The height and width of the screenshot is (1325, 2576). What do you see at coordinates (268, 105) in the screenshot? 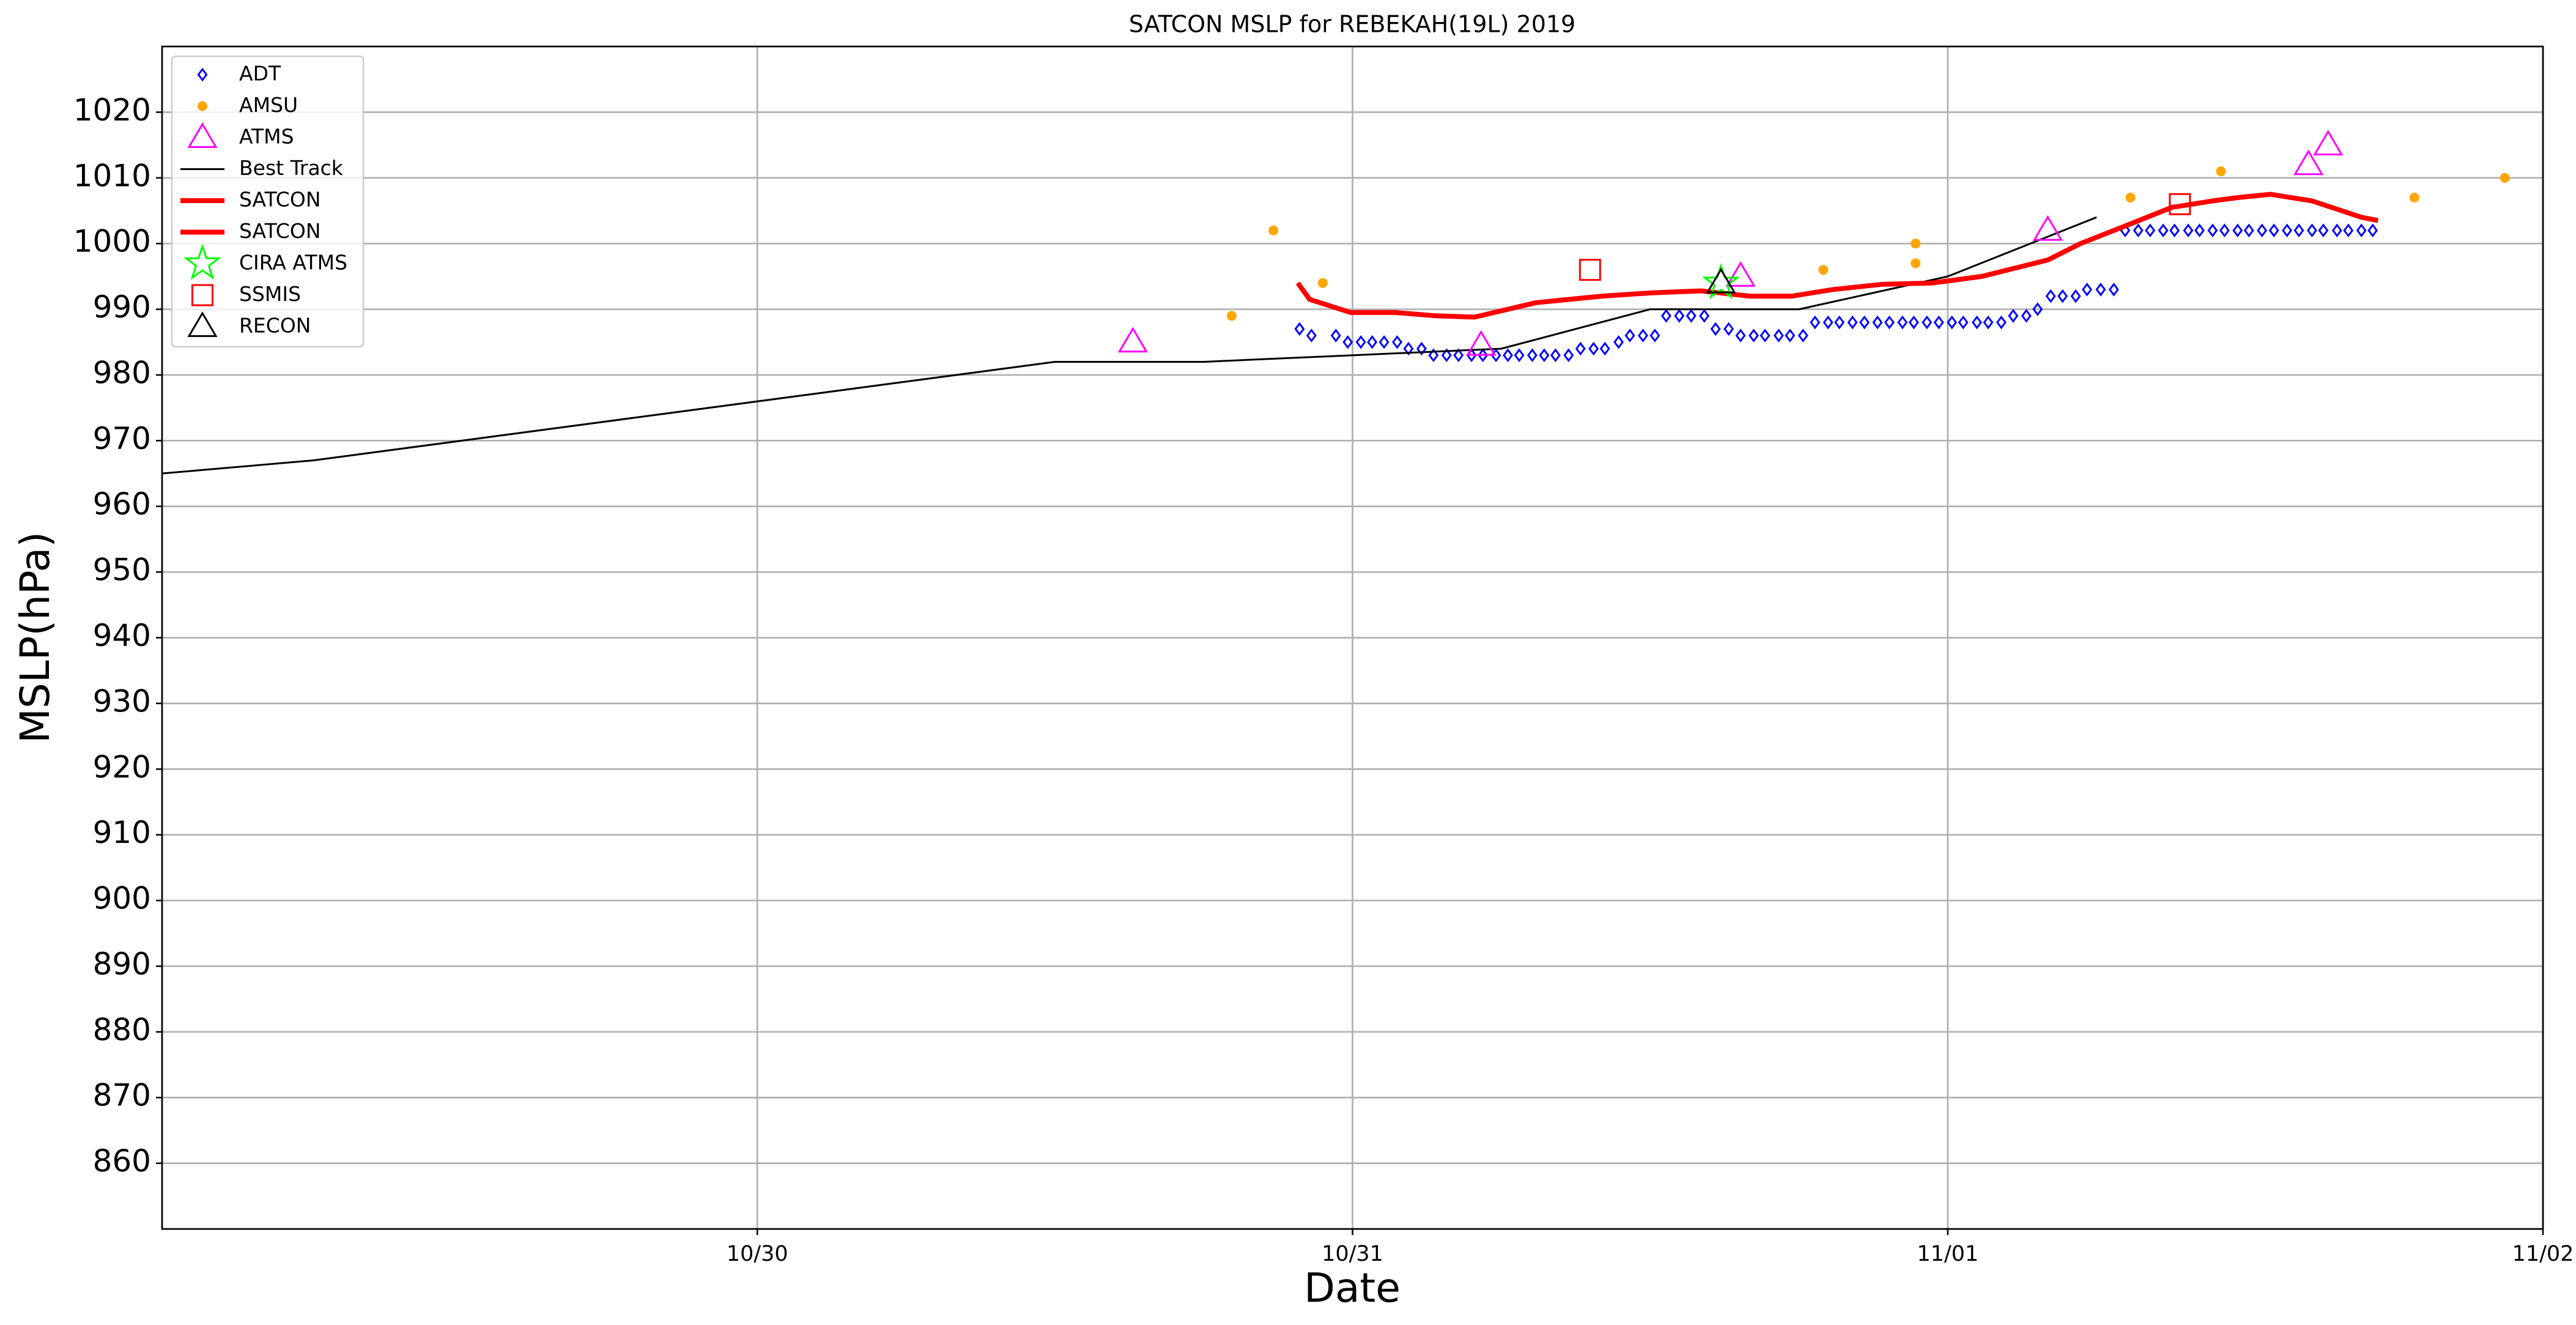
I see `legend-label: AMSU` at bounding box center [268, 105].